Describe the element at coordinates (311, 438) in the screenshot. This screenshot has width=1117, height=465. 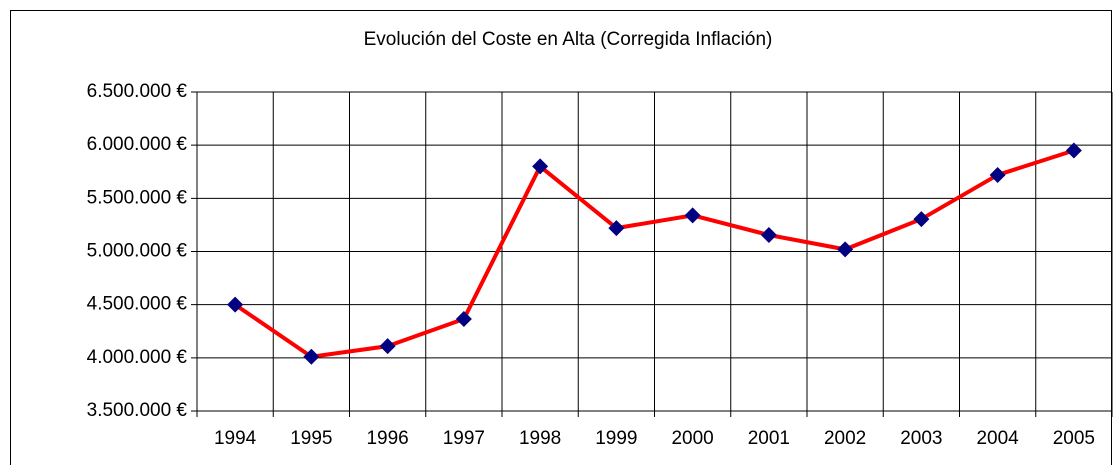
I see `x-tick-label: 1995` at that location.